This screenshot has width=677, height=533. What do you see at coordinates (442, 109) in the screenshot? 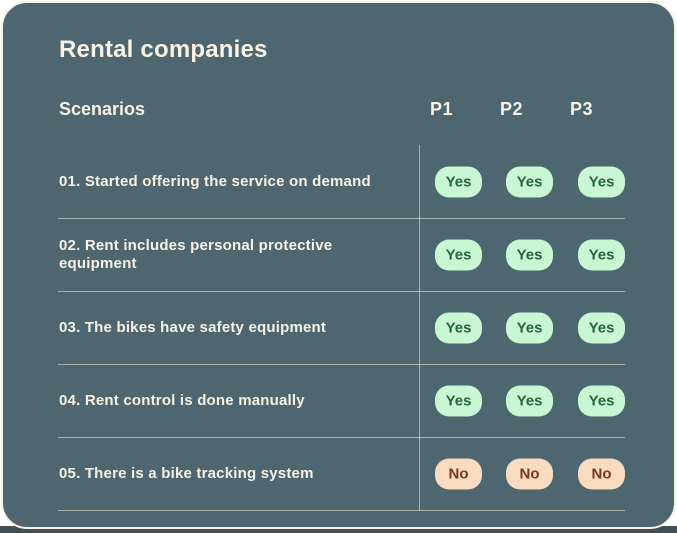
I see `column-header-p1: P1` at bounding box center [442, 109].